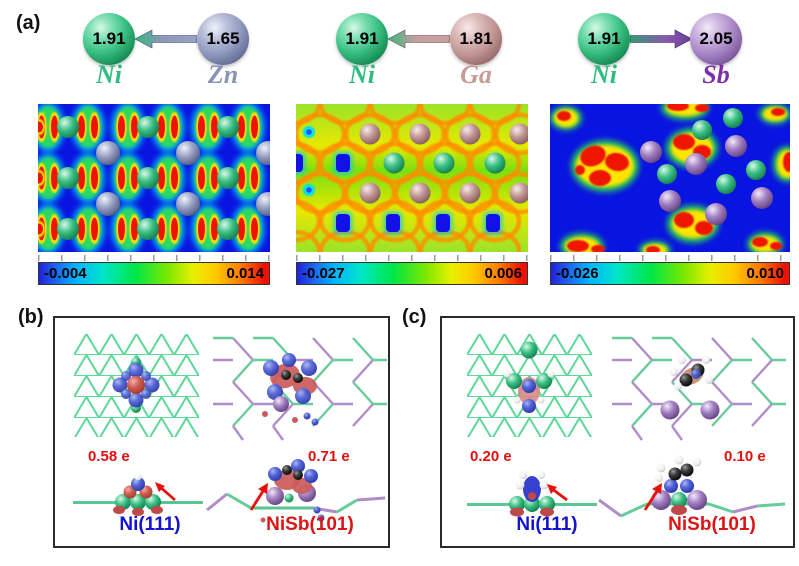 This screenshot has height=566, width=799. I want to click on charge-density-map-ni-zn, so click(154, 178).